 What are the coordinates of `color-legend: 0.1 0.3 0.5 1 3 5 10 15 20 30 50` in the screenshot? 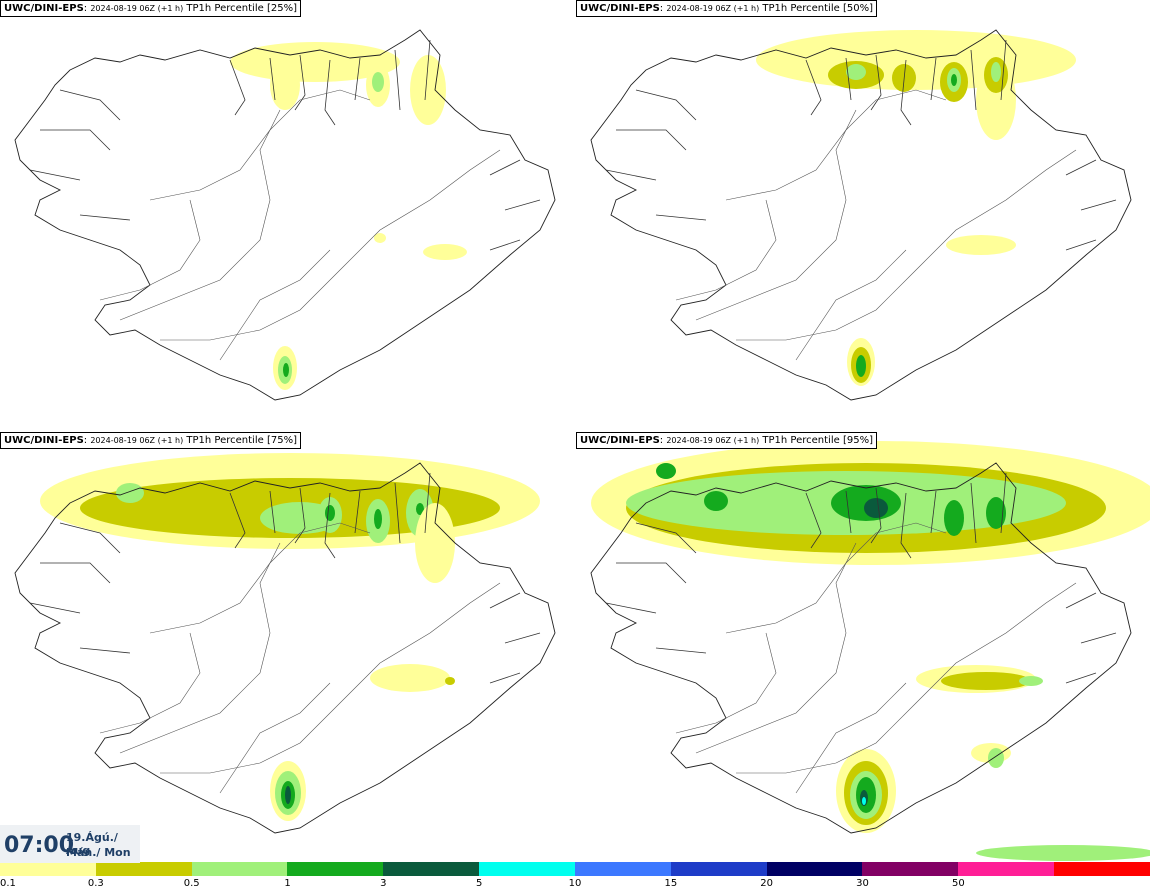 It's located at (575, 876).